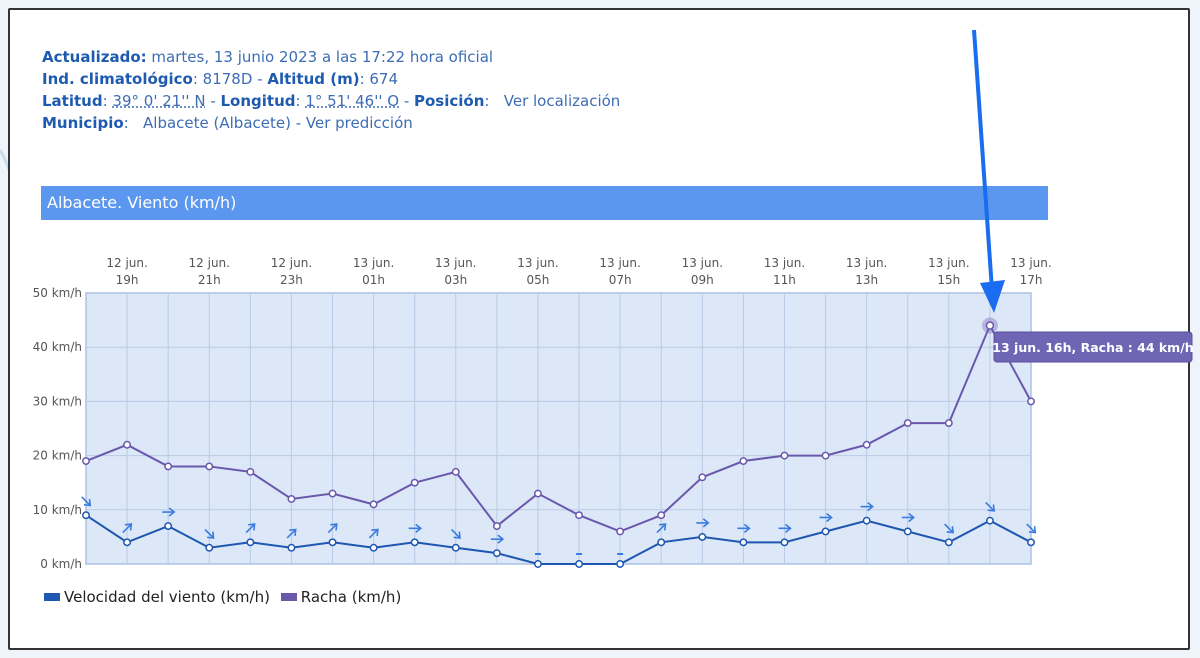  I want to click on position-link: Ver localización, so click(562, 101).